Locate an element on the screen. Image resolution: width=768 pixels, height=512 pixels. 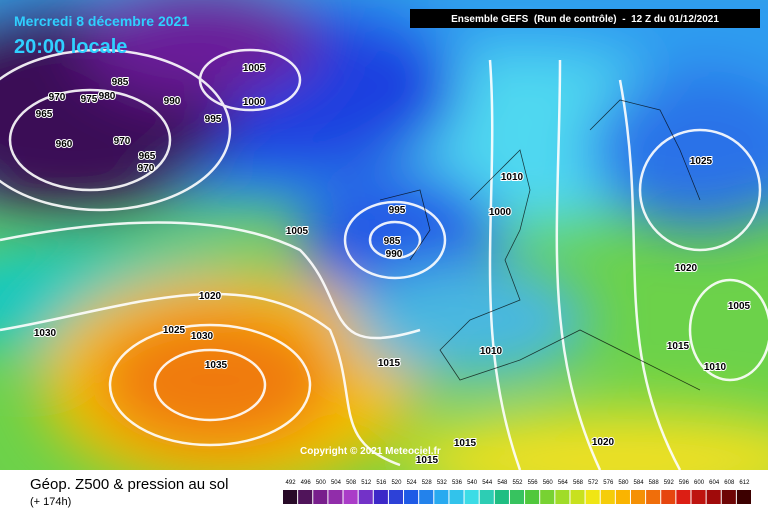
colorbar-label: 556 is located at coordinates (533, 483).